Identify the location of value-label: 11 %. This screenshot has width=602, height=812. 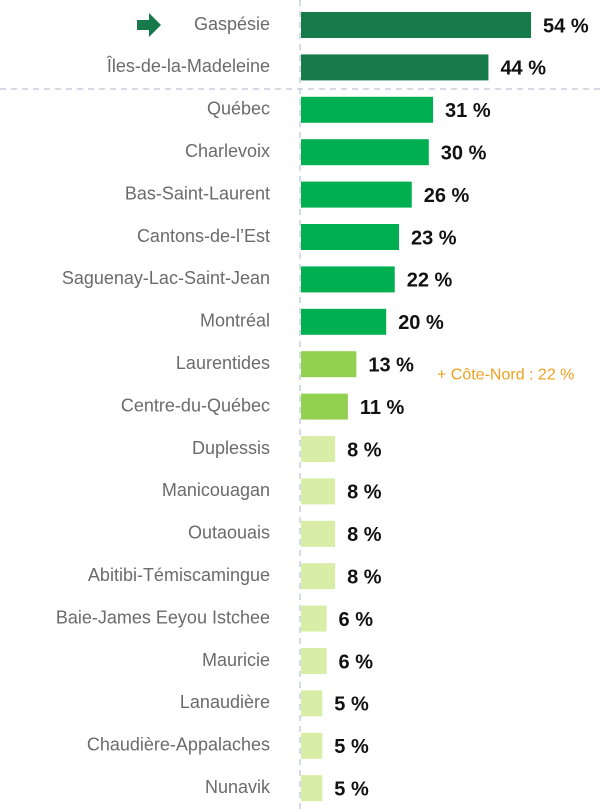
(382, 408).